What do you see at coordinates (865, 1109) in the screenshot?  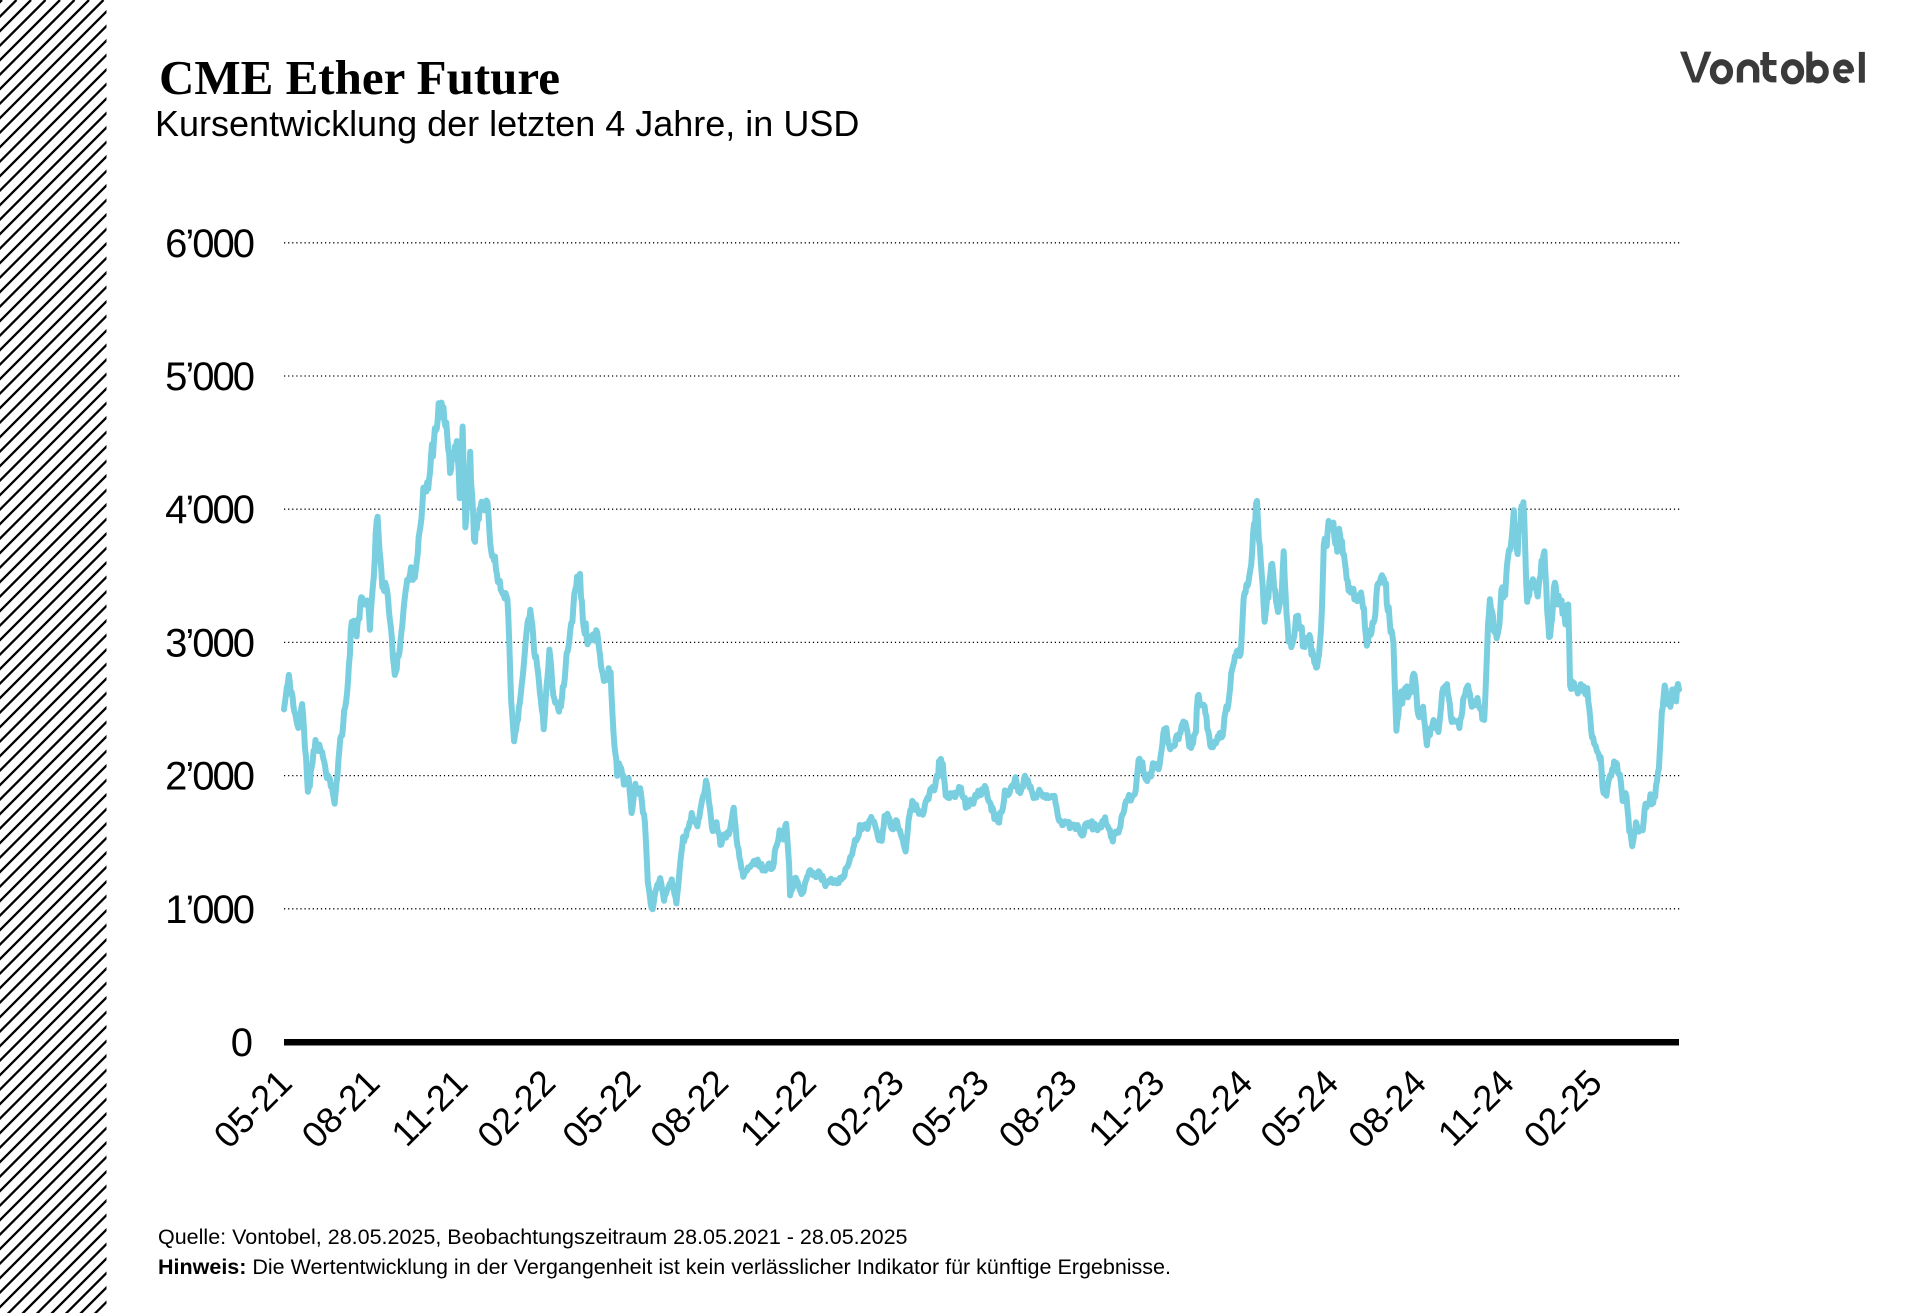 I see `svg-text: 02-23` at bounding box center [865, 1109].